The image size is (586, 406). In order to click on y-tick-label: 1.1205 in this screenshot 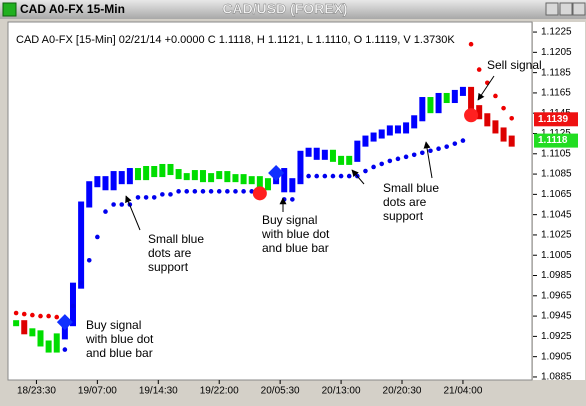, I will do `click(556, 52)`.